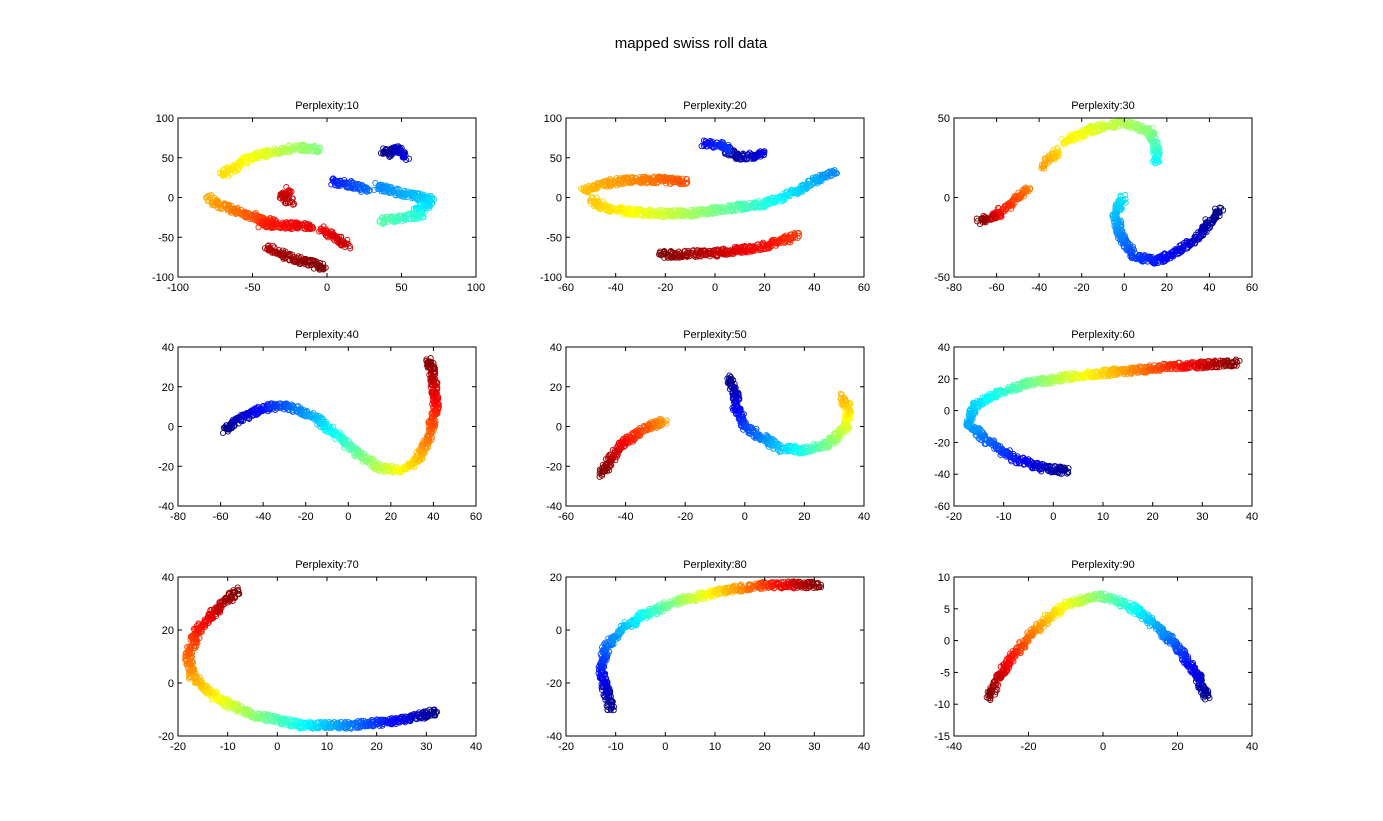  Describe the element at coordinates (715, 335) in the screenshot. I see `subplot-title: Perplexity:50` at that location.